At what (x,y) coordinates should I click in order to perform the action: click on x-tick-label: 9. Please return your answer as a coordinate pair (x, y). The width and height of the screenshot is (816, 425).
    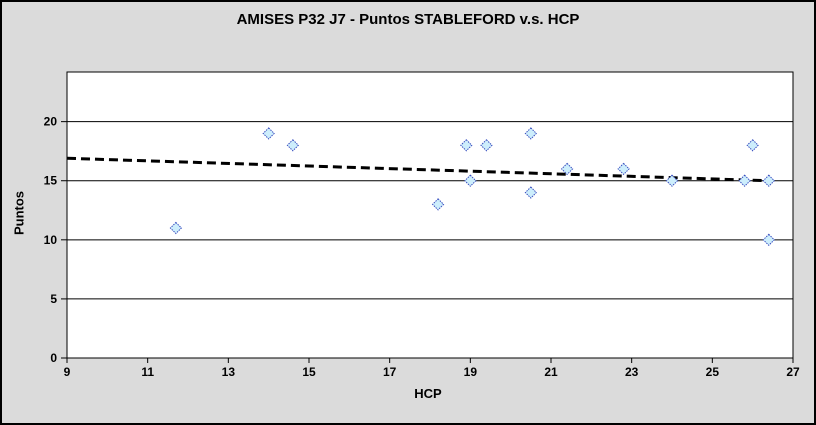
    Looking at the image, I should click on (67, 372).